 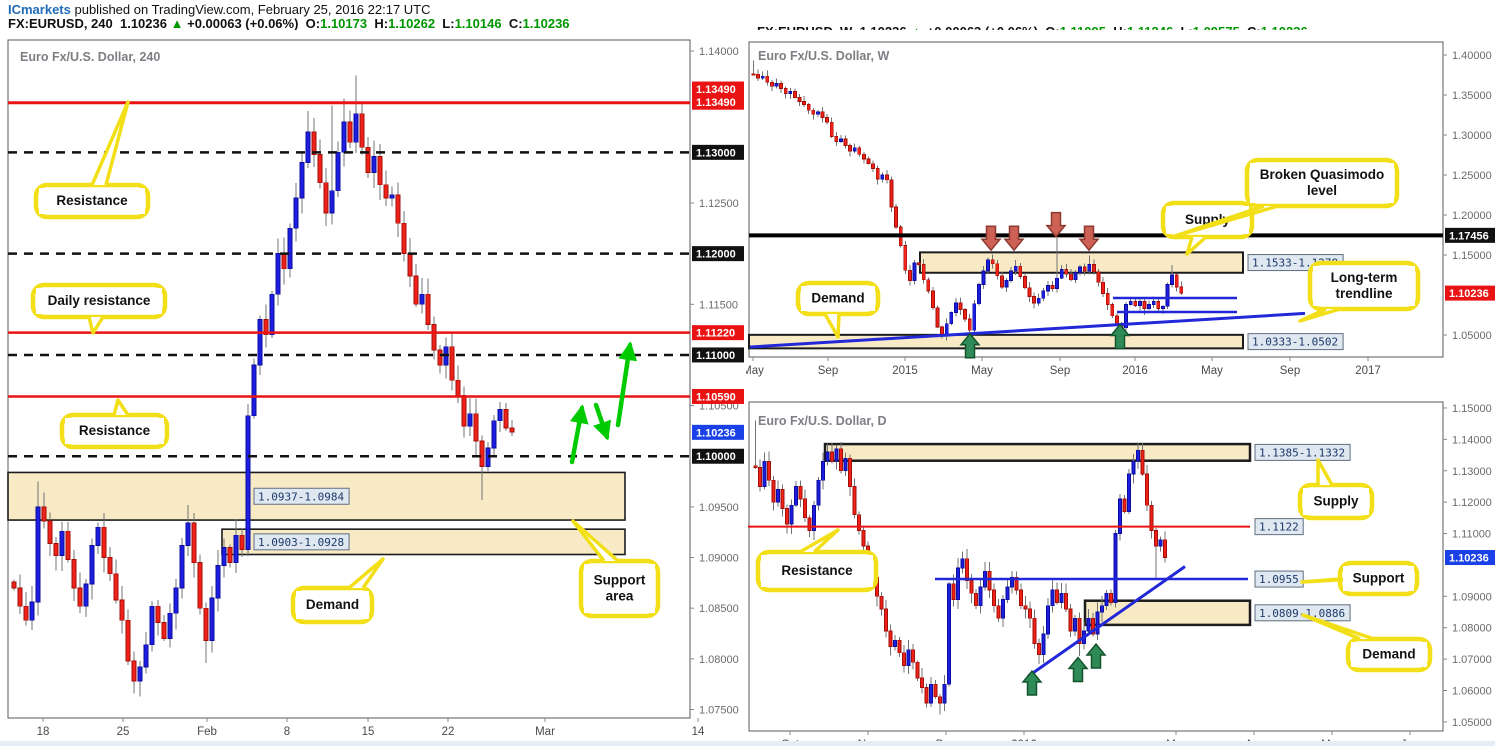 I want to click on time-tick: 18, so click(x=43, y=732).